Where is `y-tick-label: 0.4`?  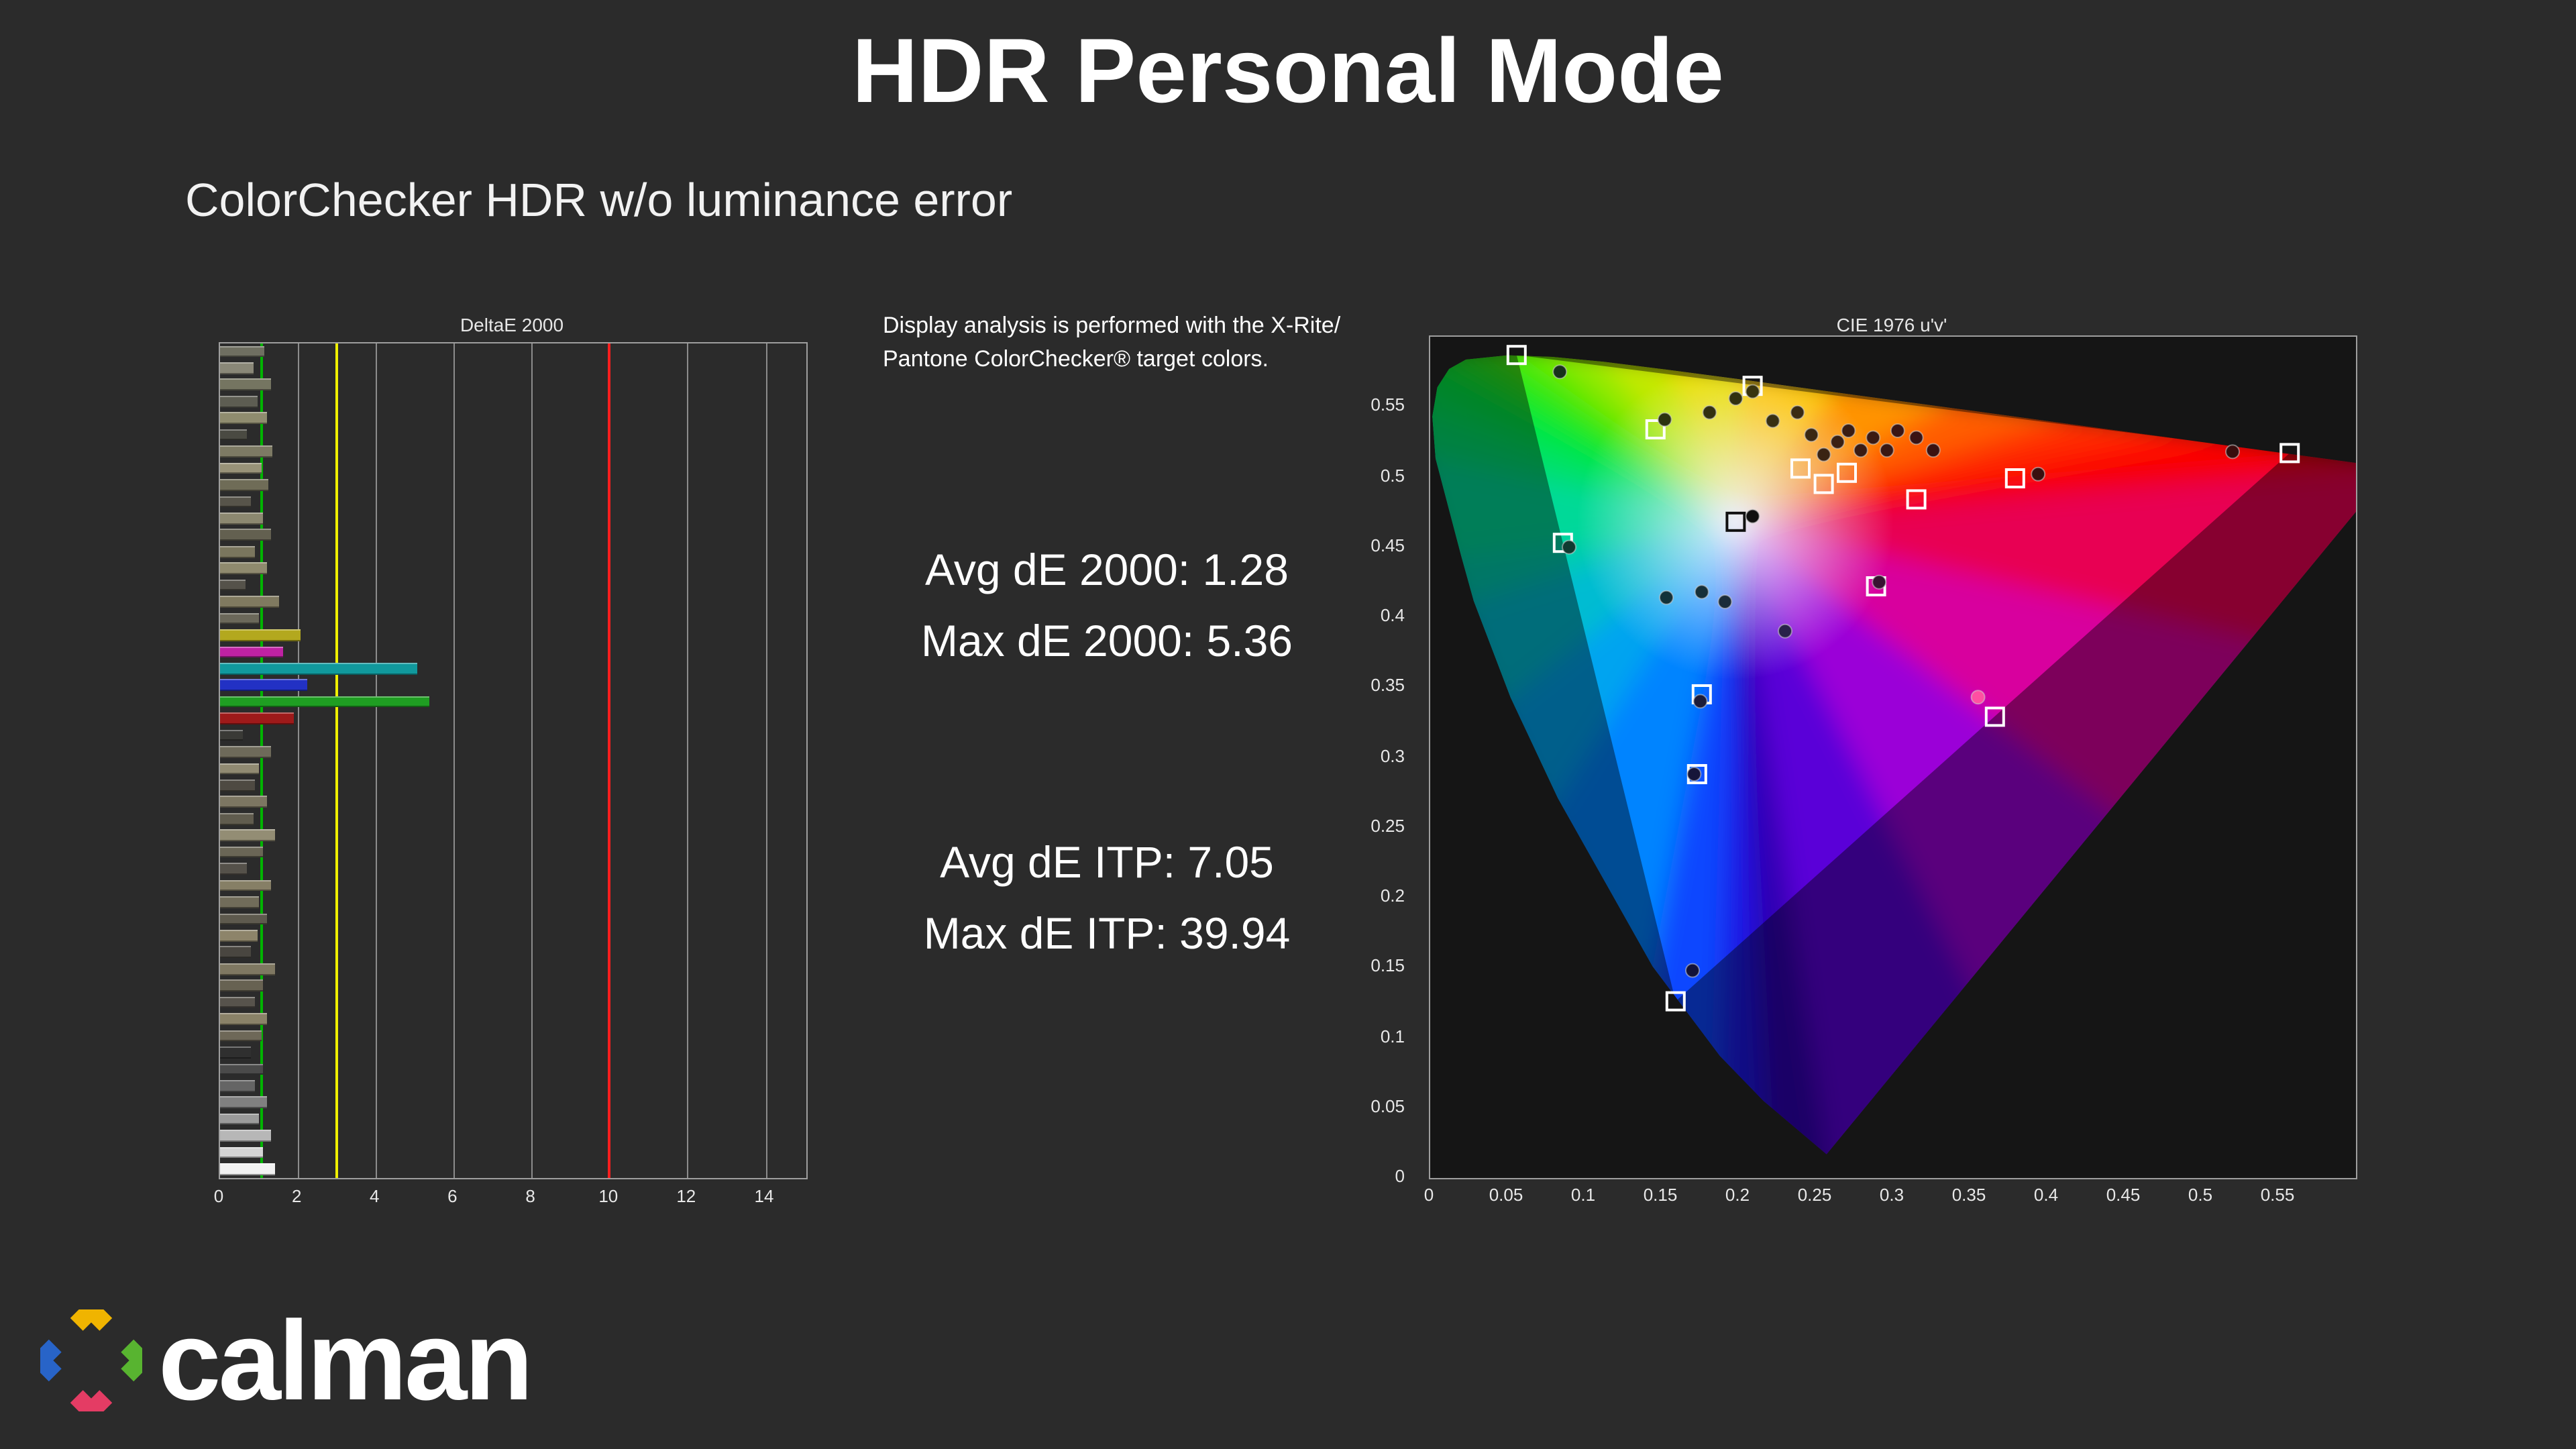 y-tick-label: 0.4 is located at coordinates (1392, 615).